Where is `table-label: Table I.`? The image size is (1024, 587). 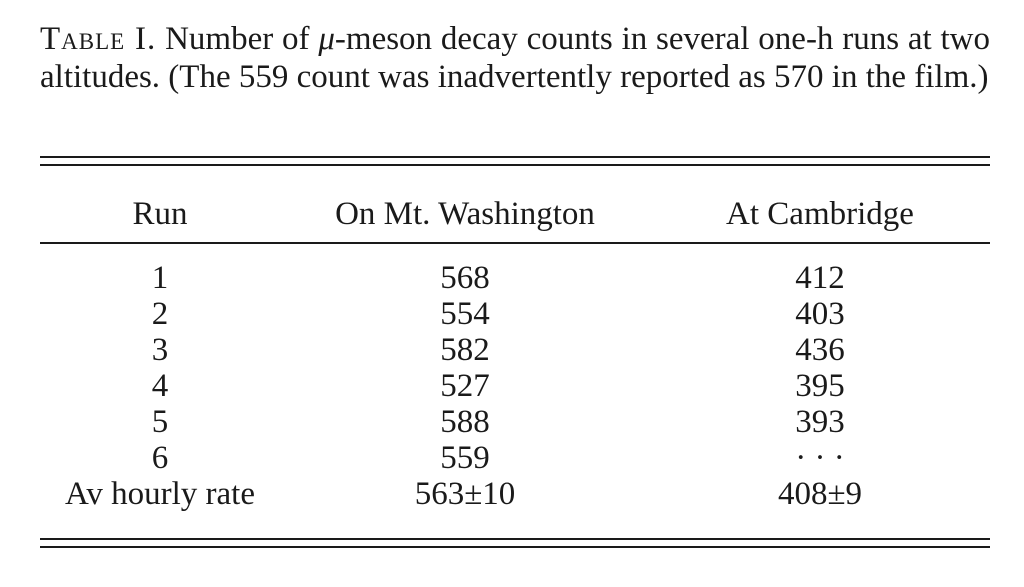 table-label: Table I. is located at coordinates (98, 39).